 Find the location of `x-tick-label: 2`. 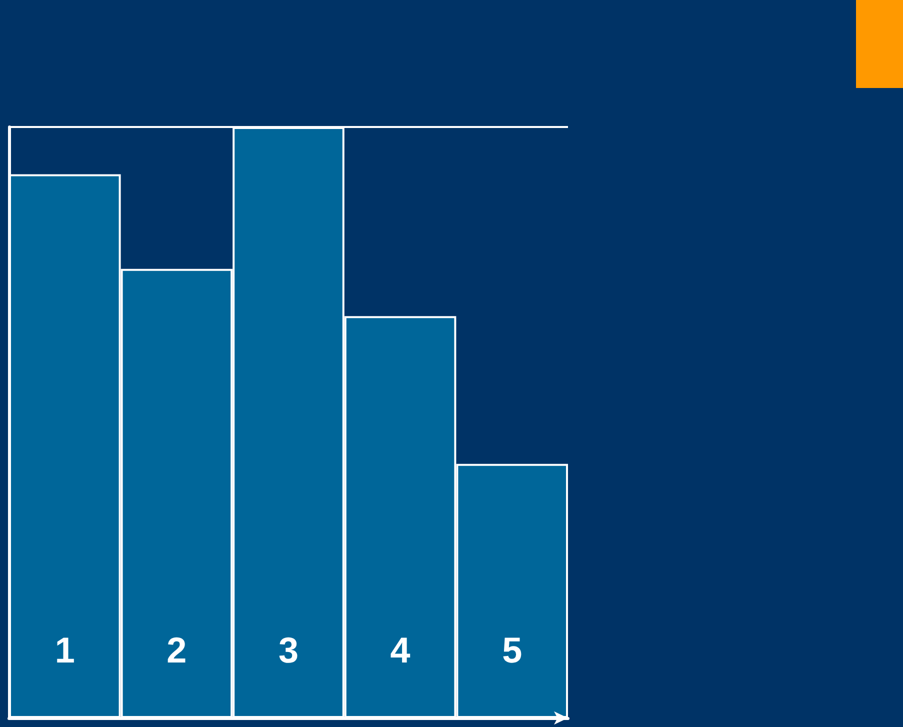

x-tick-label: 2 is located at coordinates (176, 650).